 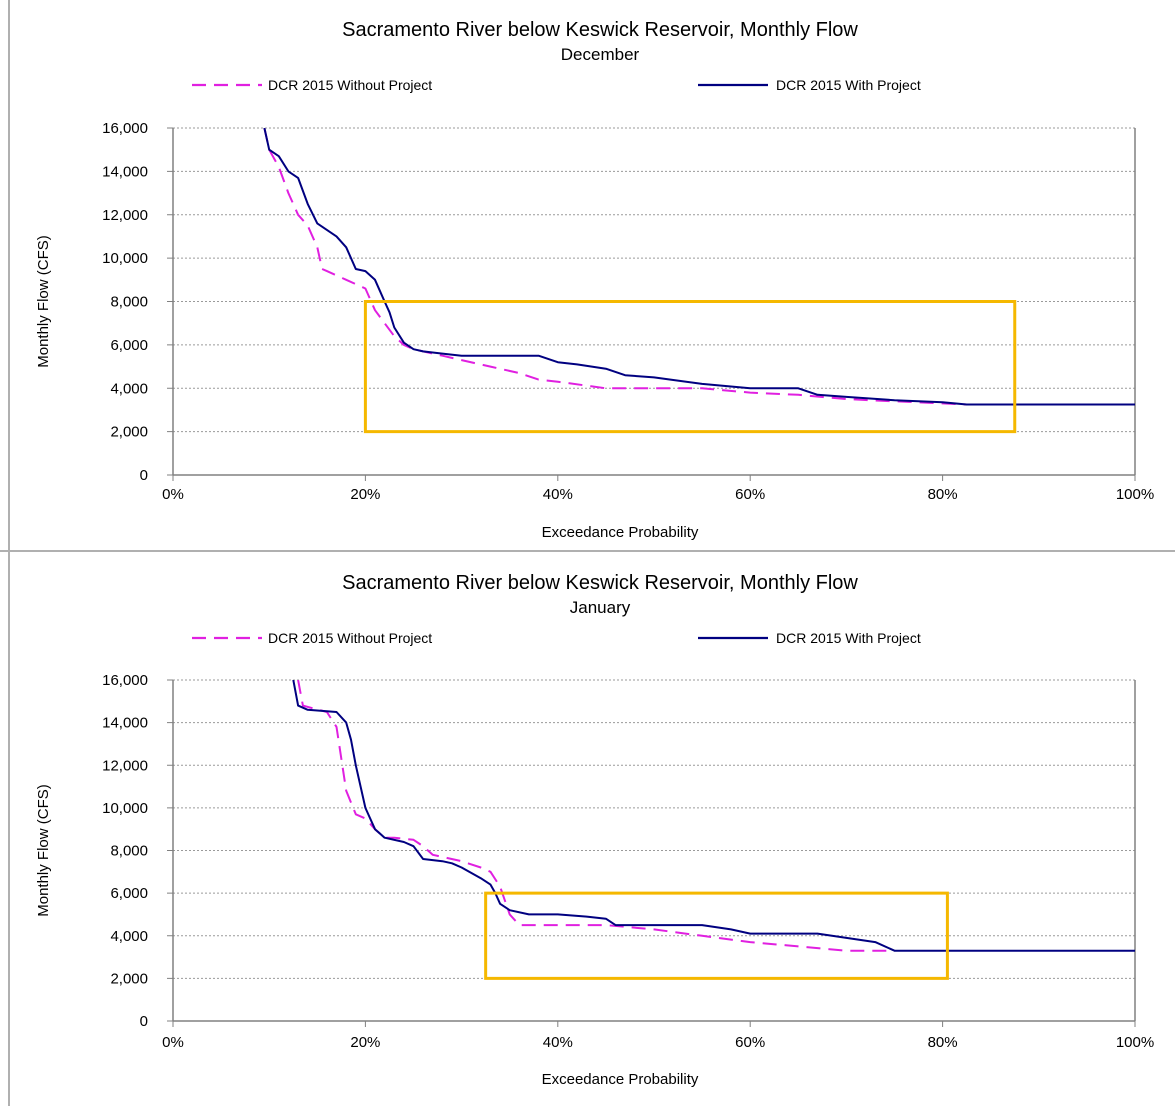 I want to click on chart-subtitle: December, so click(x=600, y=54).